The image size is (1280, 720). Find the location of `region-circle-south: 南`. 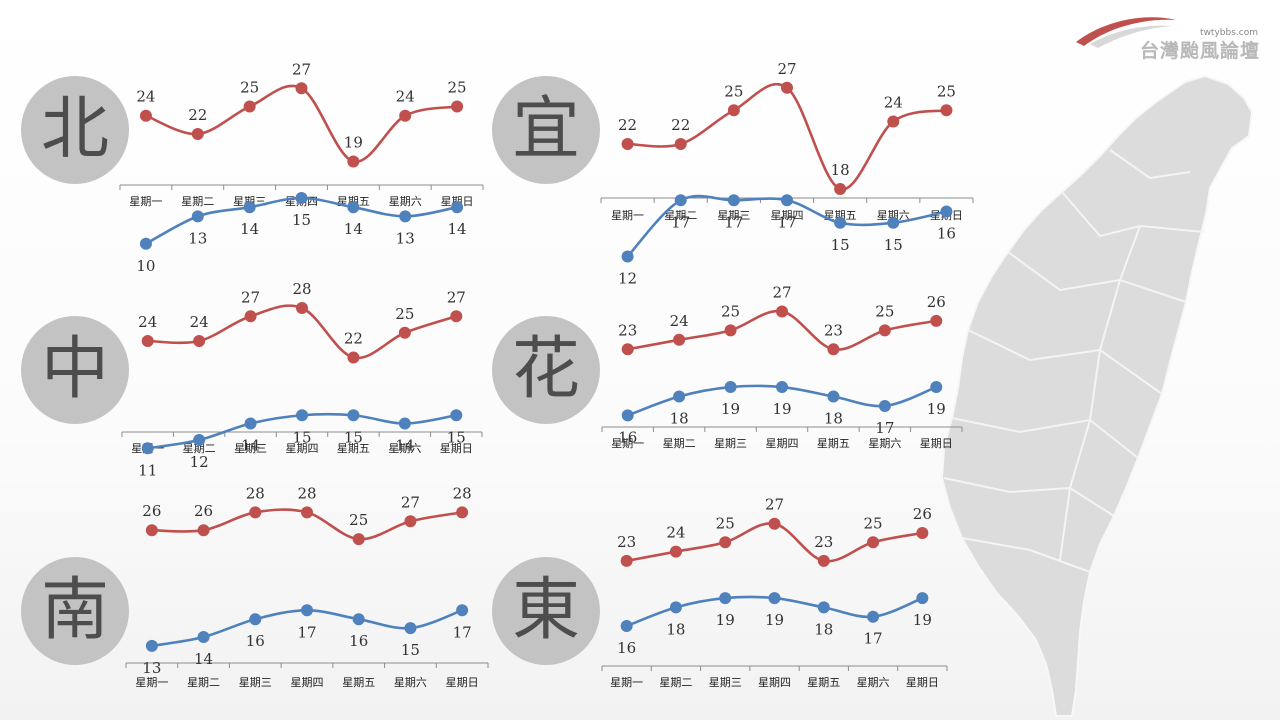

region-circle-south: 南 is located at coordinates (75, 611).